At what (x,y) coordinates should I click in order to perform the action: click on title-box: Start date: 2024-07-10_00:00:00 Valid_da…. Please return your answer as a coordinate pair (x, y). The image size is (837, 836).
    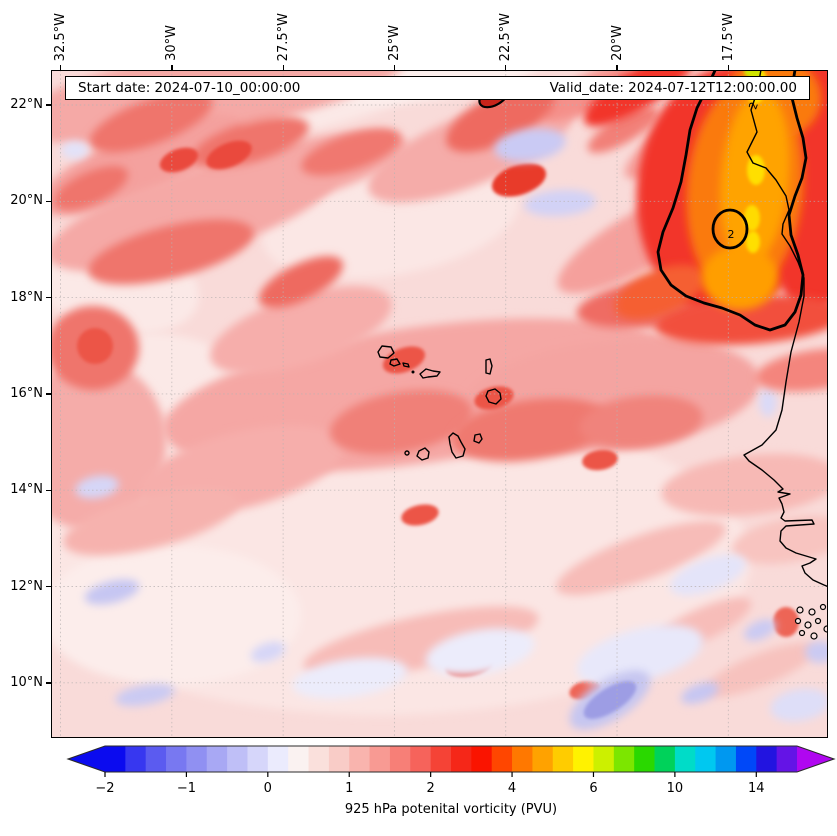
    Looking at the image, I should click on (437, 88).